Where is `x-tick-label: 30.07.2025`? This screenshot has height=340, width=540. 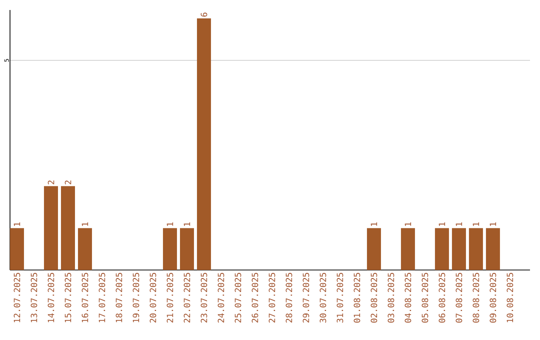 x-tick-label: 30.07.2025 is located at coordinates (323, 297).